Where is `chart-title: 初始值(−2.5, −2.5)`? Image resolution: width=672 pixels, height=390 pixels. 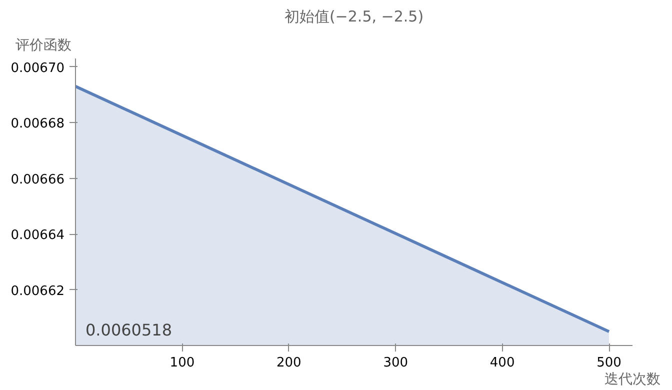 chart-title: 初始值(−2.5, −2.5) is located at coordinates (354, 17).